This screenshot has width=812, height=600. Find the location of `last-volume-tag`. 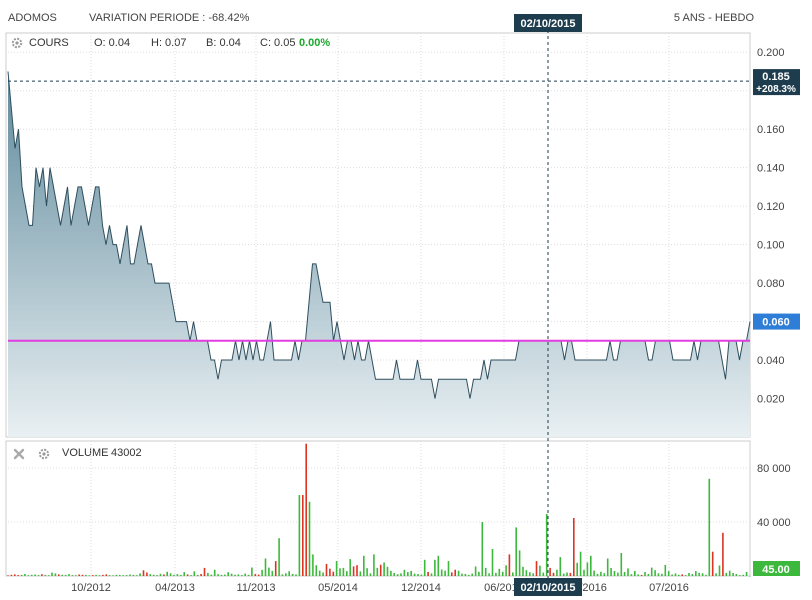

last-volume-tag is located at coordinates (776, 568).